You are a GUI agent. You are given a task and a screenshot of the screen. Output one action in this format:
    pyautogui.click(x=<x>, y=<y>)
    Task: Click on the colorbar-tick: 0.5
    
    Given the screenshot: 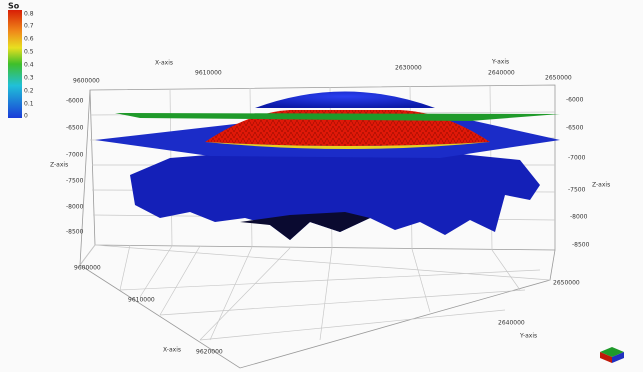 What is the action you would take?
    pyautogui.click(x=29, y=52)
    